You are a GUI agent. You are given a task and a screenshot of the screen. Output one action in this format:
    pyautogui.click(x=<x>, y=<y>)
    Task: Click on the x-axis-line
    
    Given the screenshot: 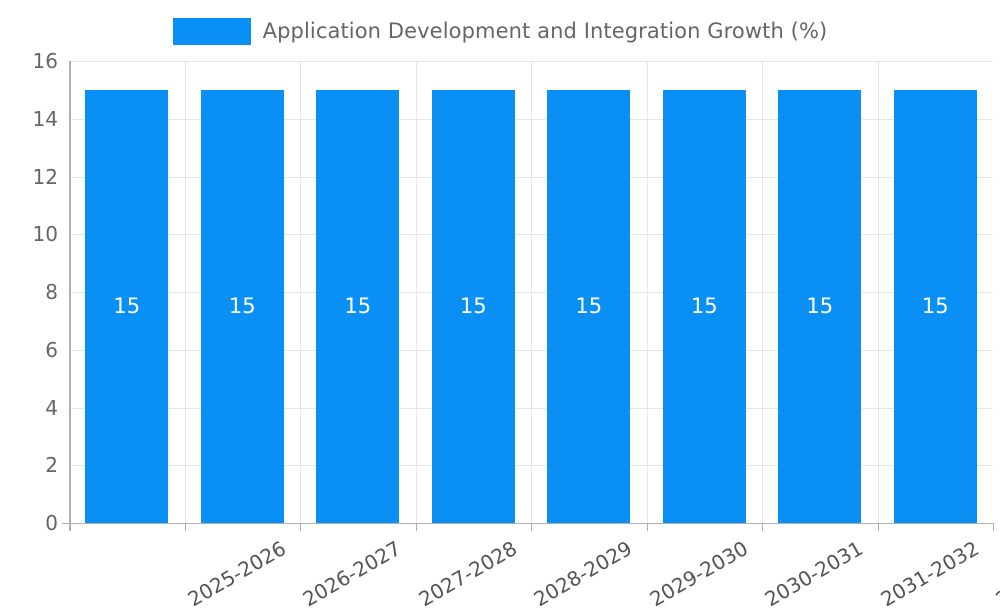 What is the action you would take?
    pyautogui.click(x=528, y=523)
    